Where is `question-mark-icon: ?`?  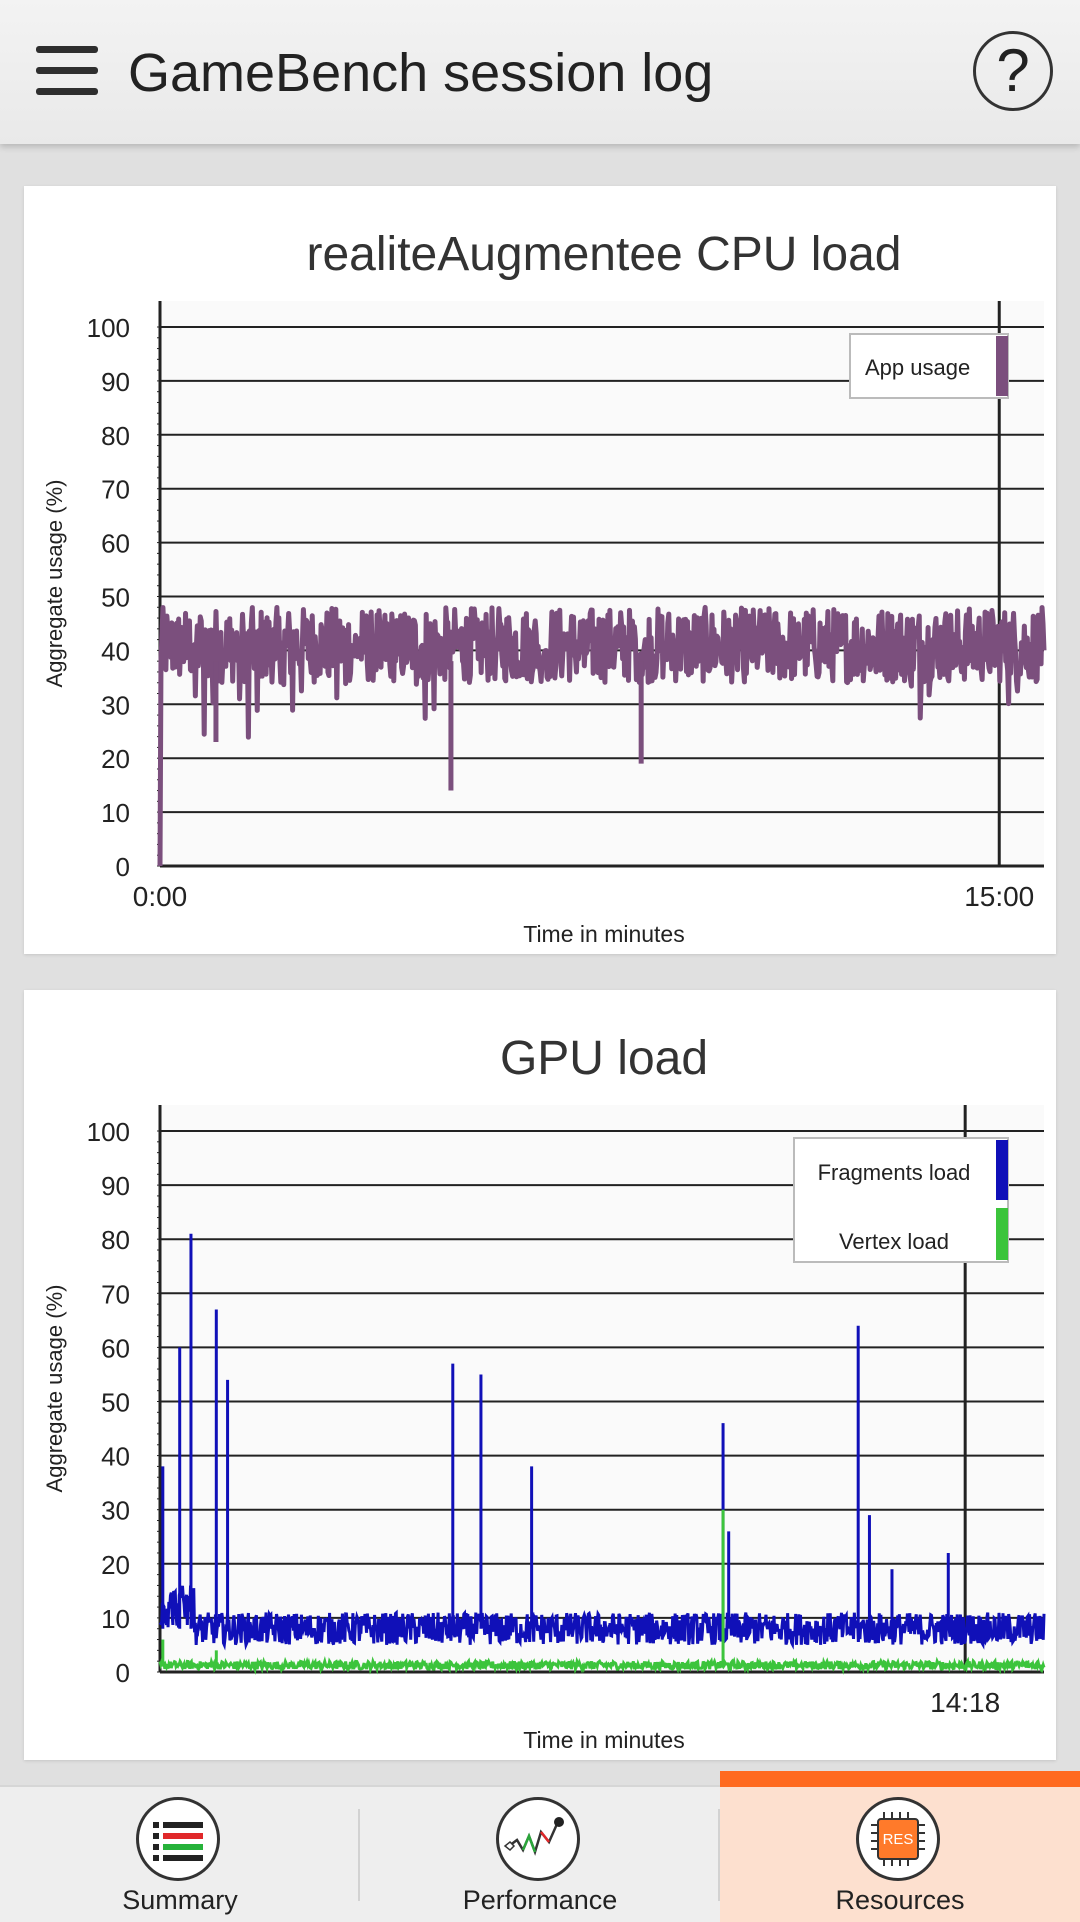
question-mark-icon: ? is located at coordinates (1013, 71).